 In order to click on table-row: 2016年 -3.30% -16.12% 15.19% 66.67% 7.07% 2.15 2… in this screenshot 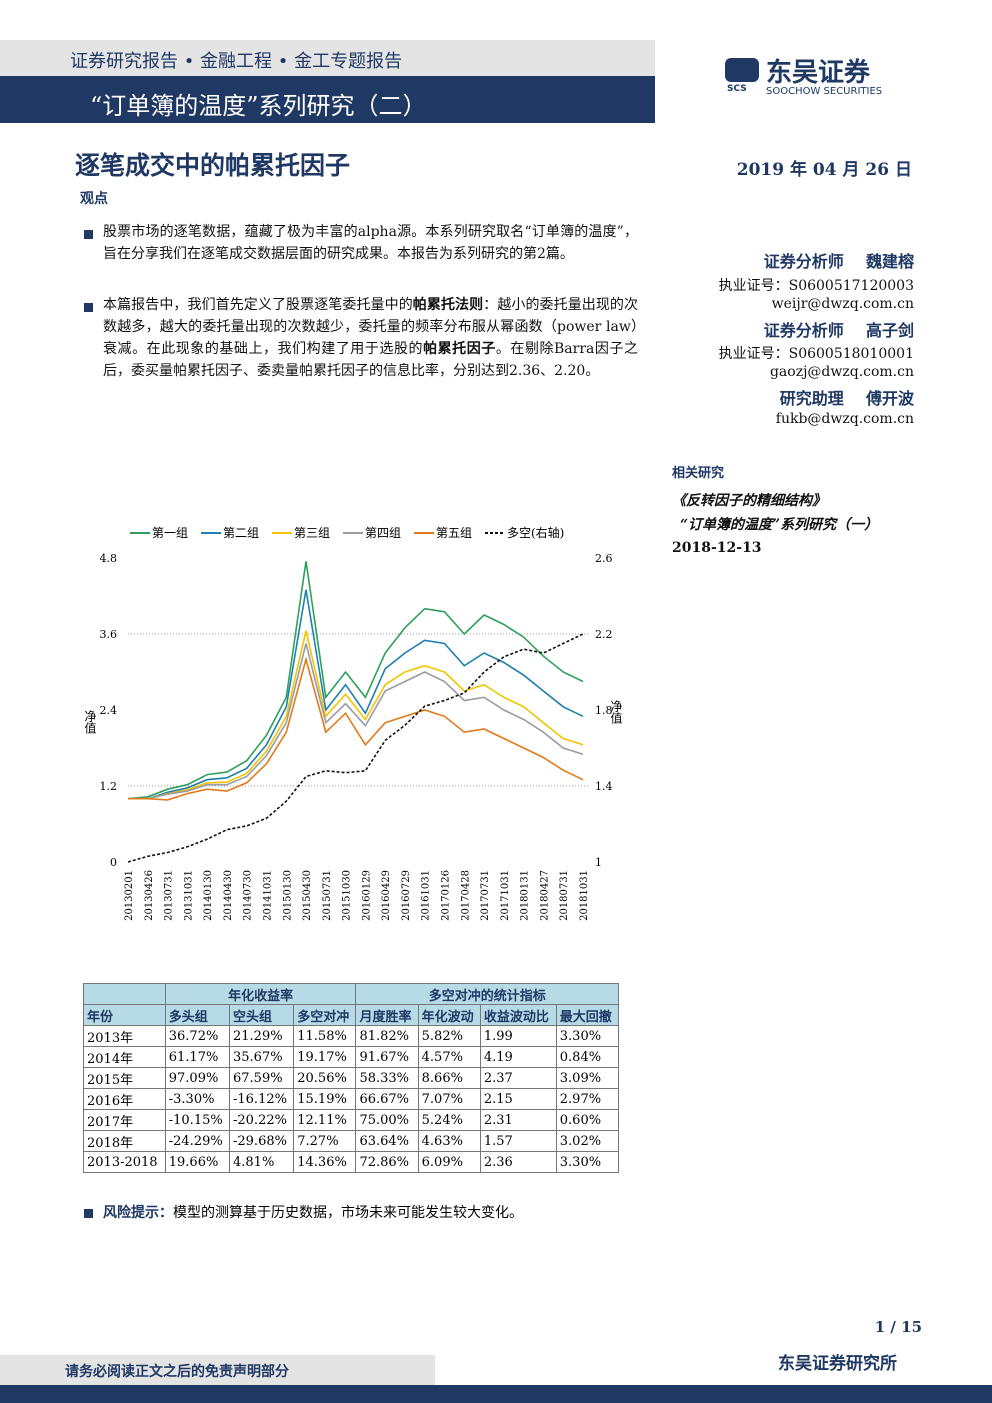, I will do `click(351, 1099)`.